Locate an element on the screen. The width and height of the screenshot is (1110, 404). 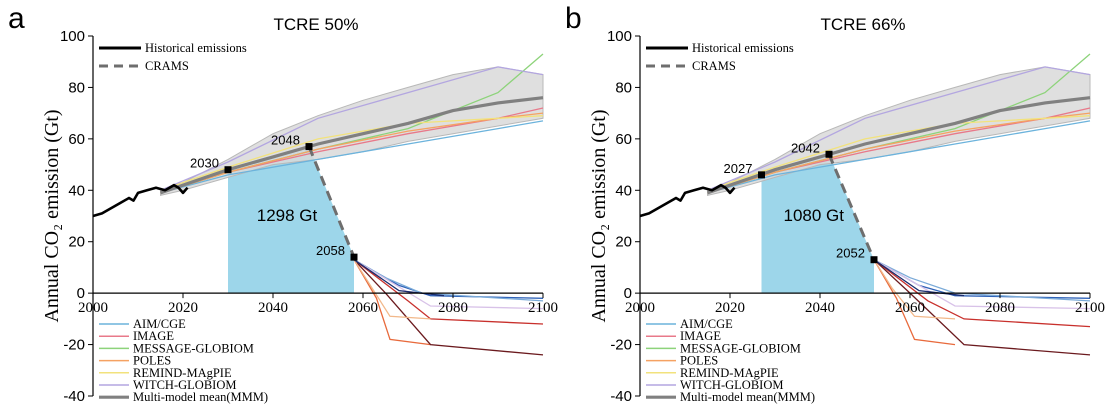
budget-area is located at coordinates (817, 224).